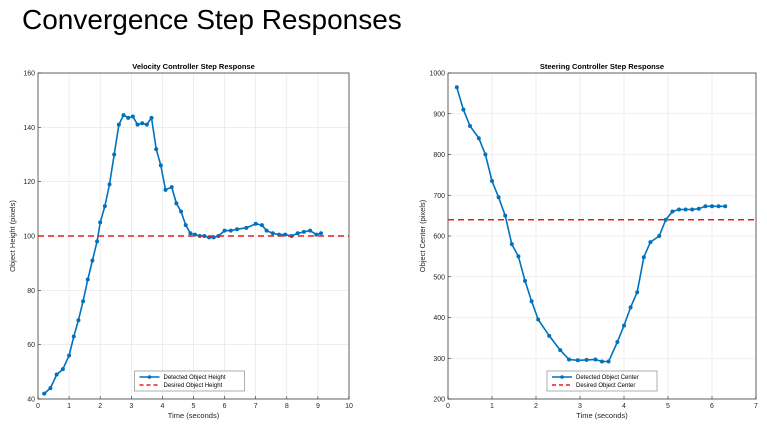 The width and height of the screenshot is (767, 434). Describe the element at coordinates (439, 114) in the screenshot. I see `y-tick-label: 900` at that location.